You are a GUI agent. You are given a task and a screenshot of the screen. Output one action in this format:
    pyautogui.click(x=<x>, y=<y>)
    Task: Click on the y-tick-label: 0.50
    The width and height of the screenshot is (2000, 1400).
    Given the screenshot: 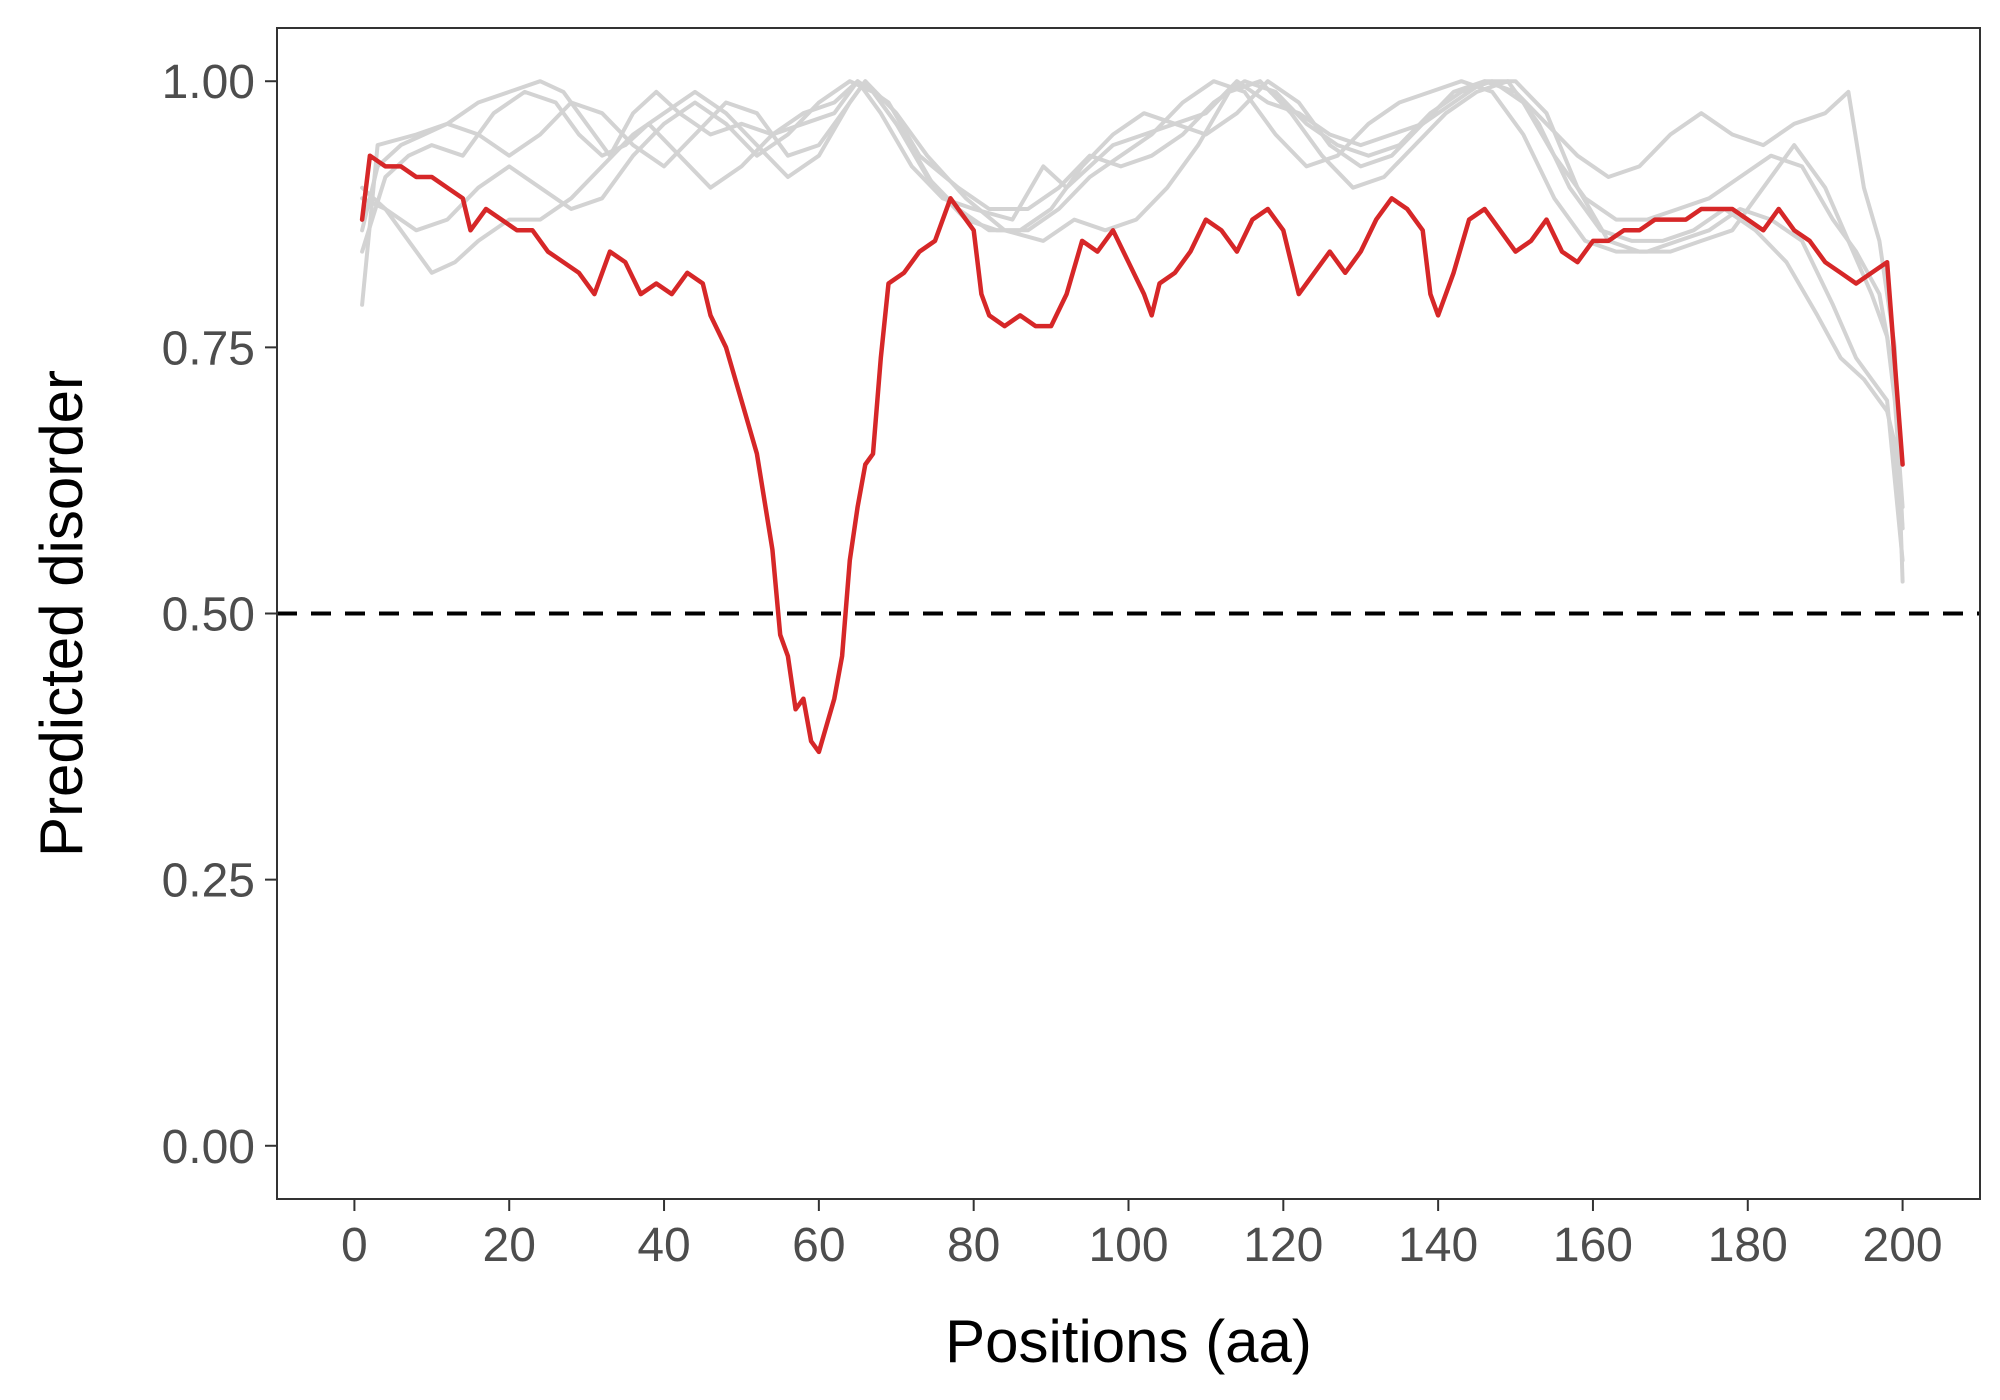 What is the action you would take?
    pyautogui.click(x=208, y=615)
    